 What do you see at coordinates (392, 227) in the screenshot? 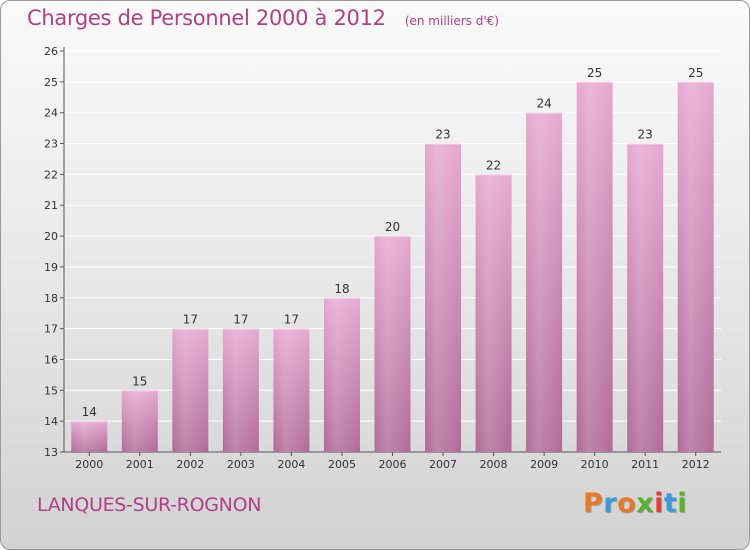
I see `data-label: 20` at bounding box center [392, 227].